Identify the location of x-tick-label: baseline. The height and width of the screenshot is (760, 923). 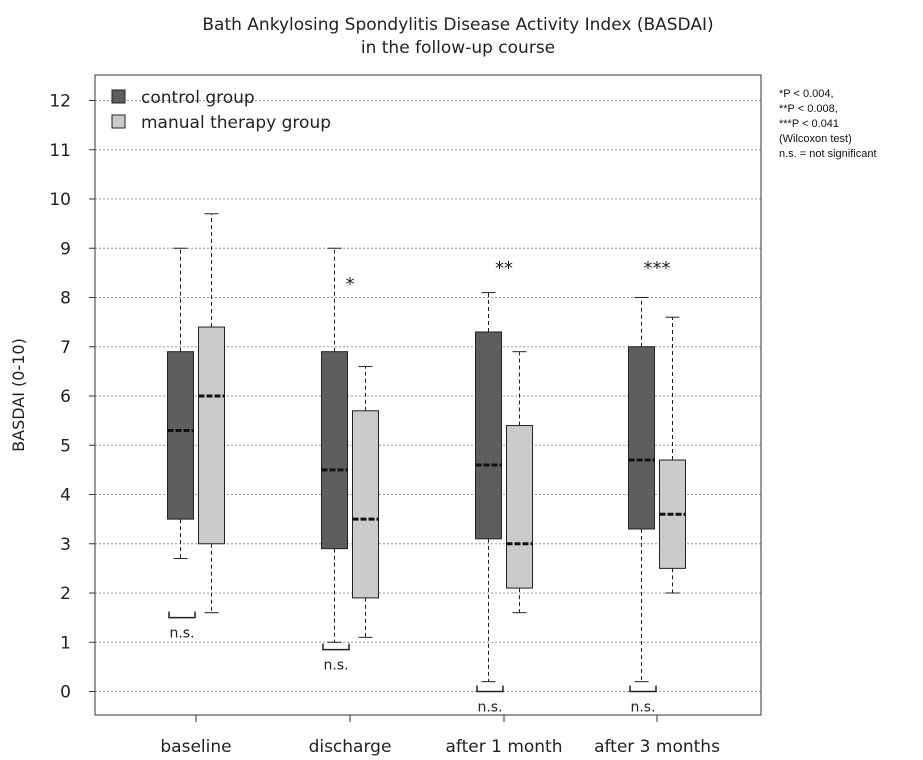
(195, 747).